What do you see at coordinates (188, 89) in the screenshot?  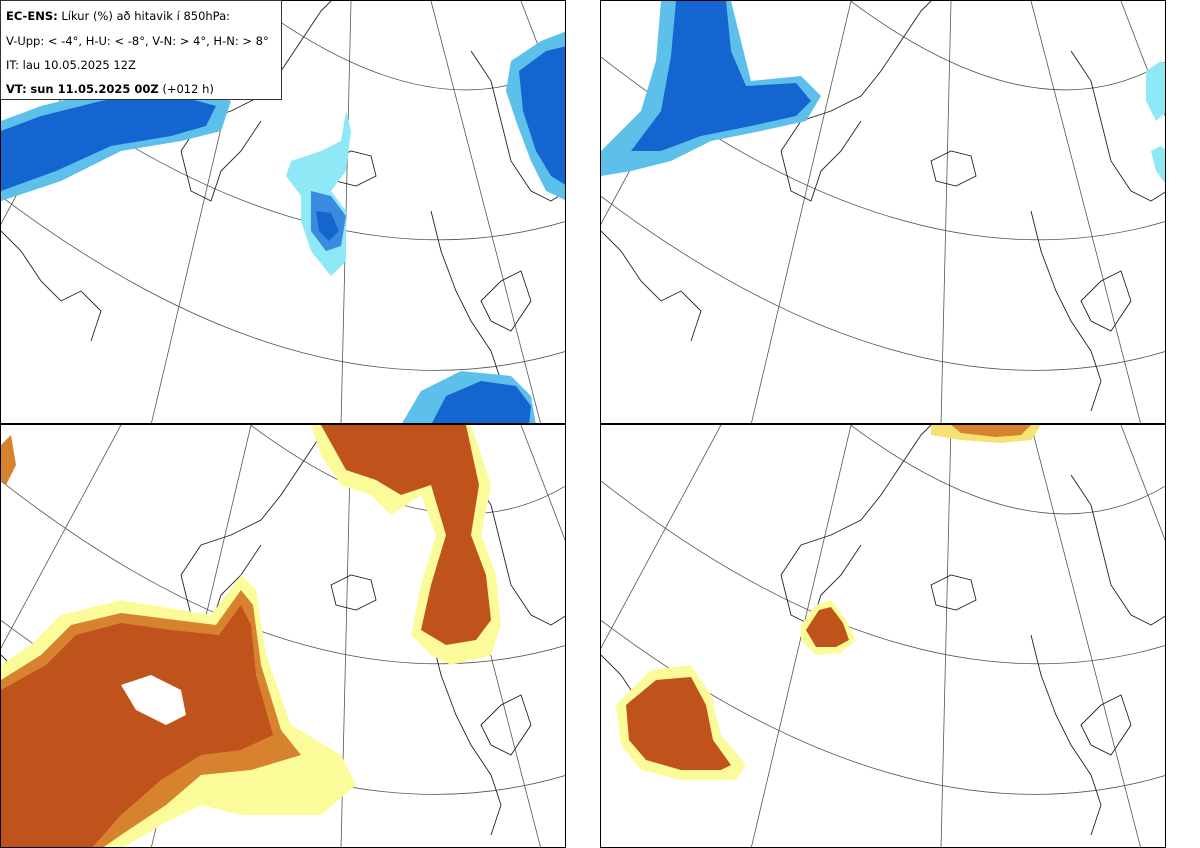 I see `lead-time: (+012 h)` at bounding box center [188, 89].